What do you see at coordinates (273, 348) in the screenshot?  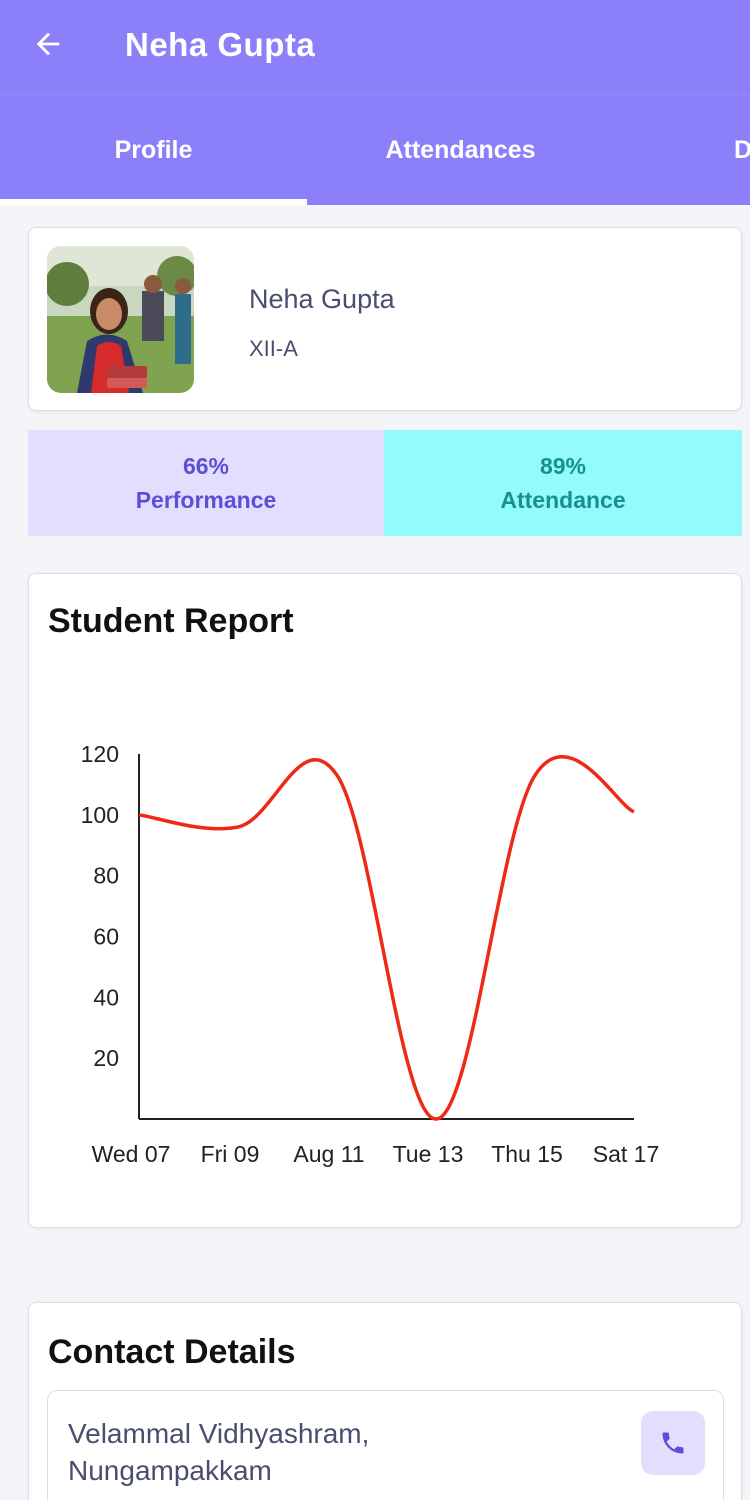 I see `student-class: XII-A` at bounding box center [273, 348].